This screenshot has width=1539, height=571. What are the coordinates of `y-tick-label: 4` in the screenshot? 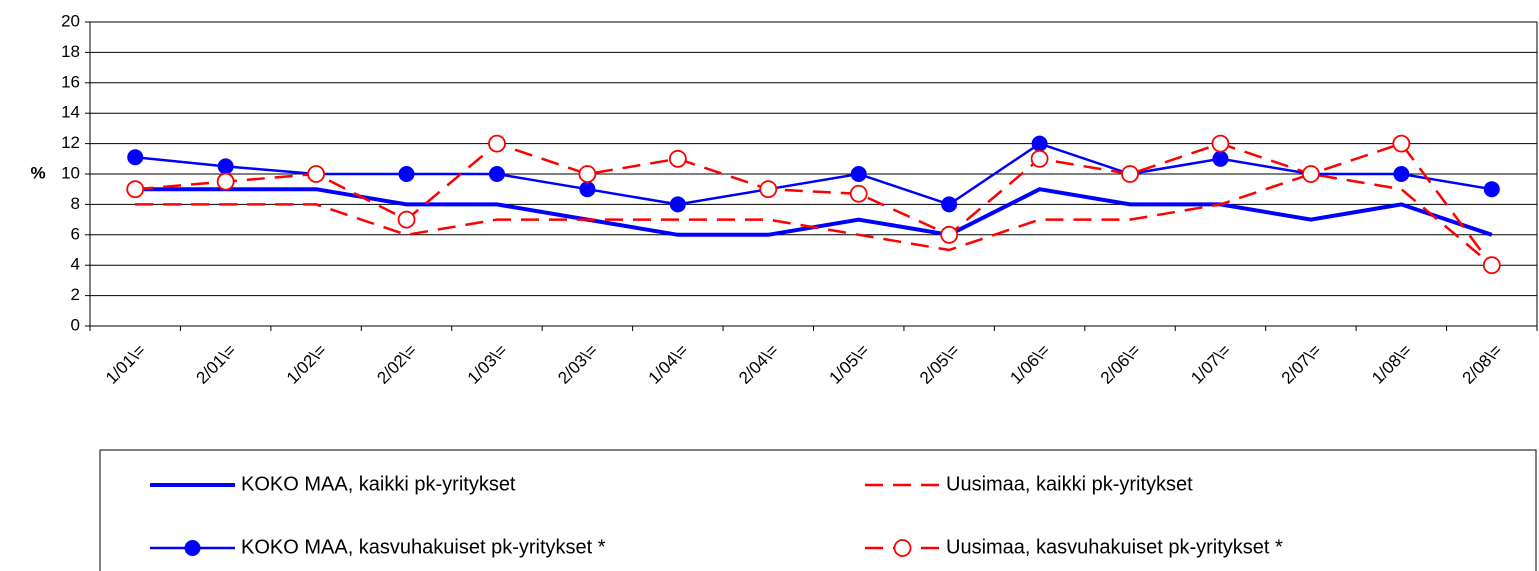 It's located at (75, 264).